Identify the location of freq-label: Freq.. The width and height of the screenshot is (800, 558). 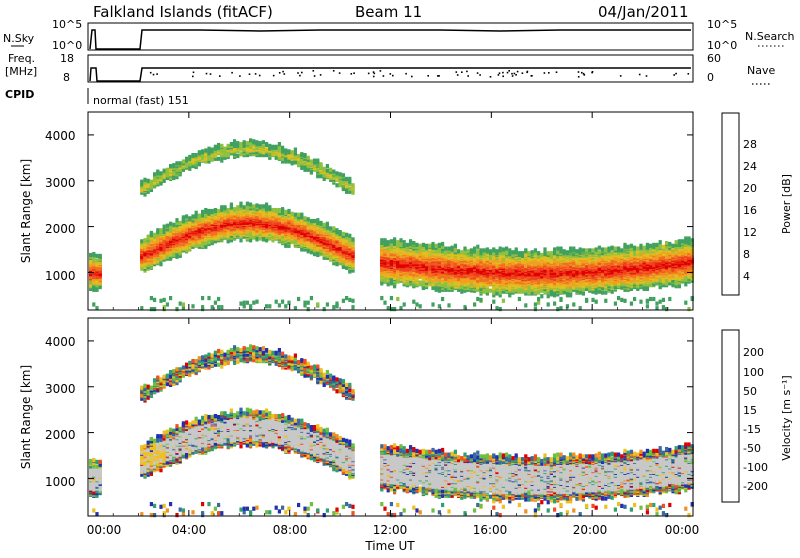
(21, 58).